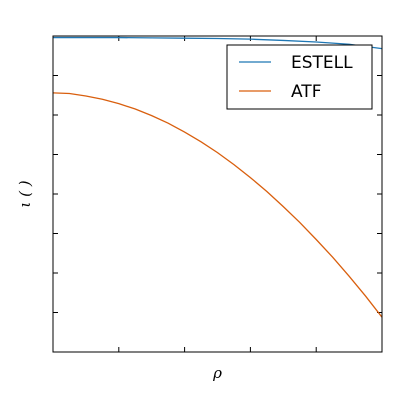  I want to click on x-axis-label: ρ, so click(217, 373).